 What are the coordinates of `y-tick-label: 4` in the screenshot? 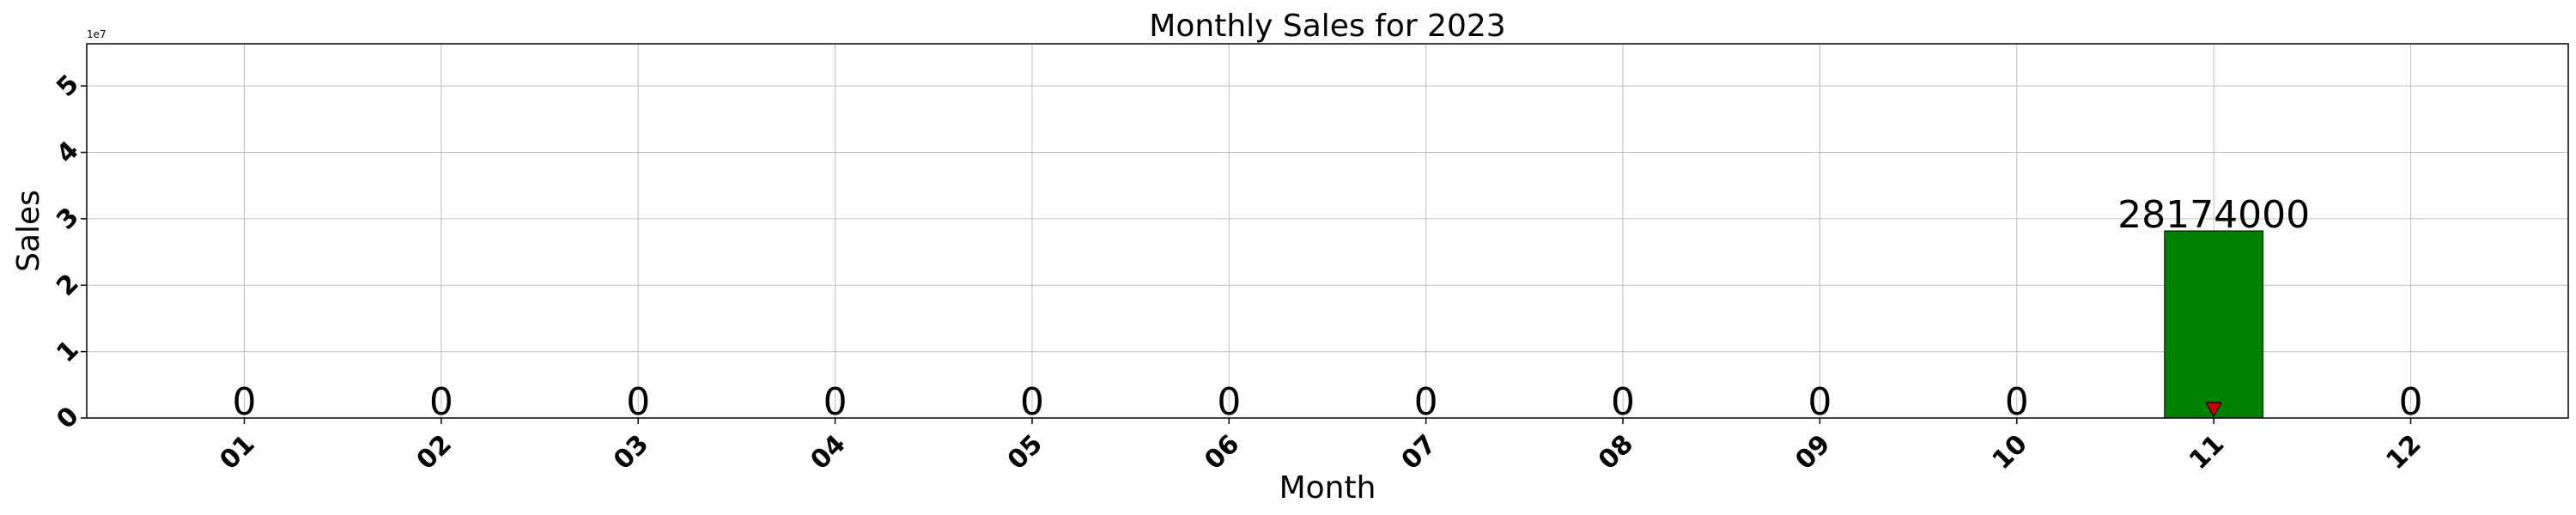 It's located at (68, 153).